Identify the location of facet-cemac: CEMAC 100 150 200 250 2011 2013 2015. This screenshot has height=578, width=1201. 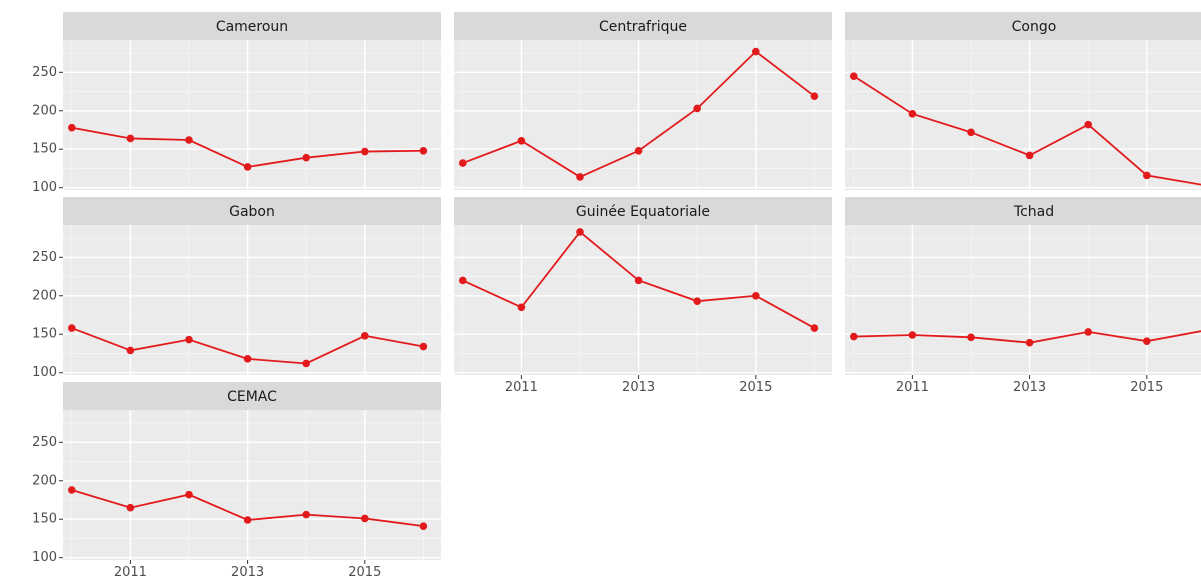
(236, 480).